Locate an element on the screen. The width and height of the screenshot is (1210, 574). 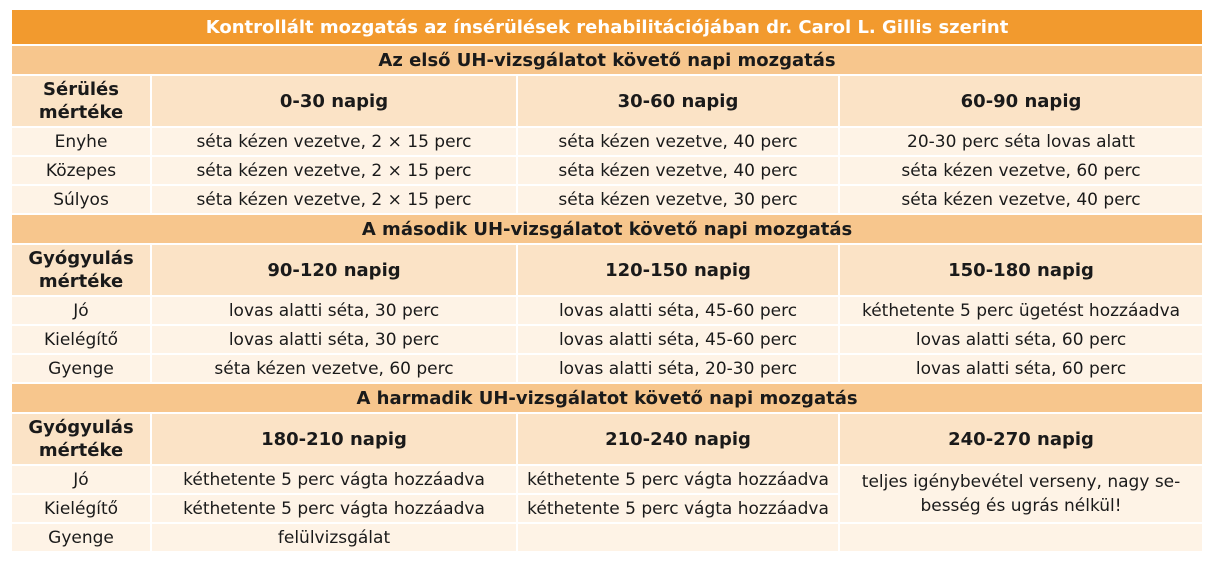
column-header: 150-180 napig is located at coordinates (1021, 270).